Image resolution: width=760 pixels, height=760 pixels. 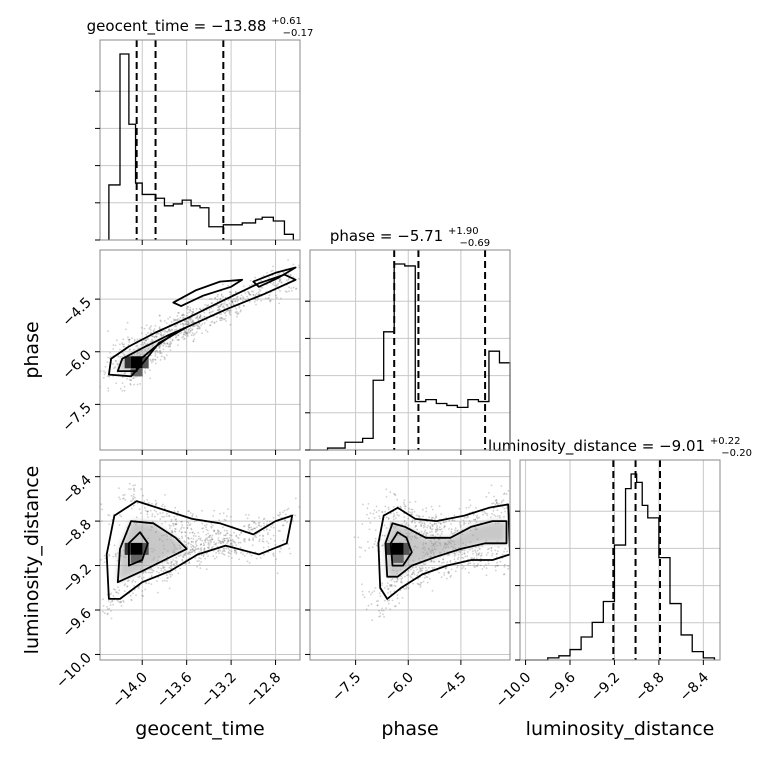 I want to click on ylabel-luminosity-distance: luminosity_distance, so click(x=32, y=560).